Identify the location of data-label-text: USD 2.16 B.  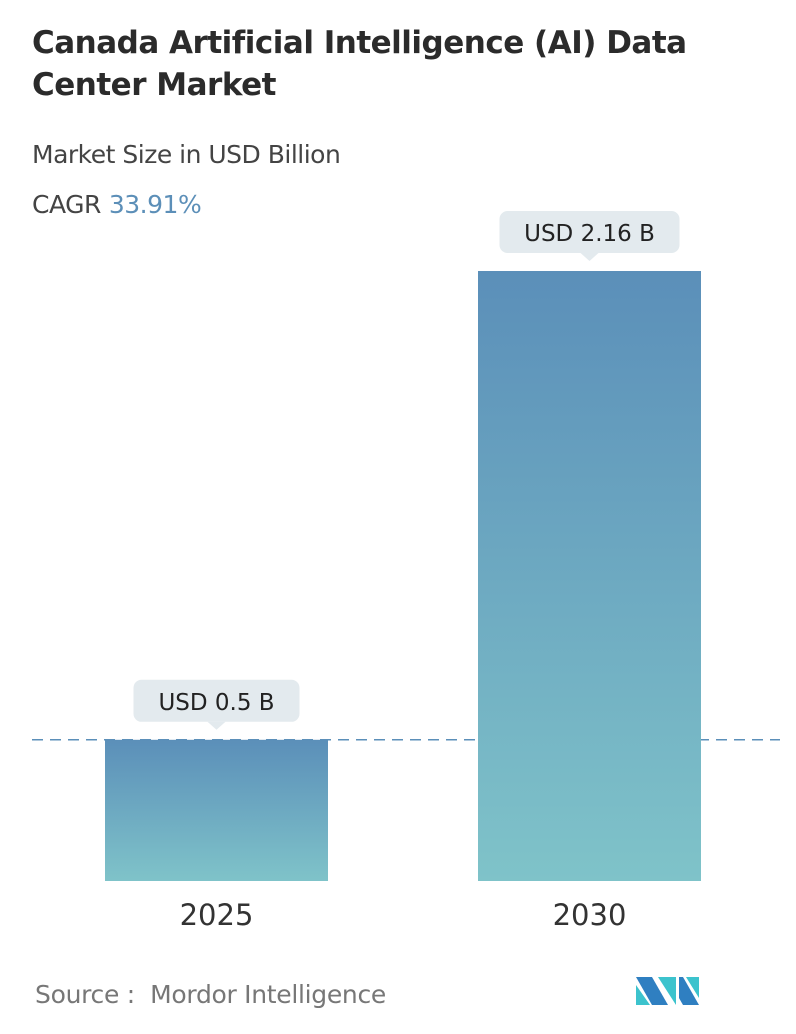
(589, 234).